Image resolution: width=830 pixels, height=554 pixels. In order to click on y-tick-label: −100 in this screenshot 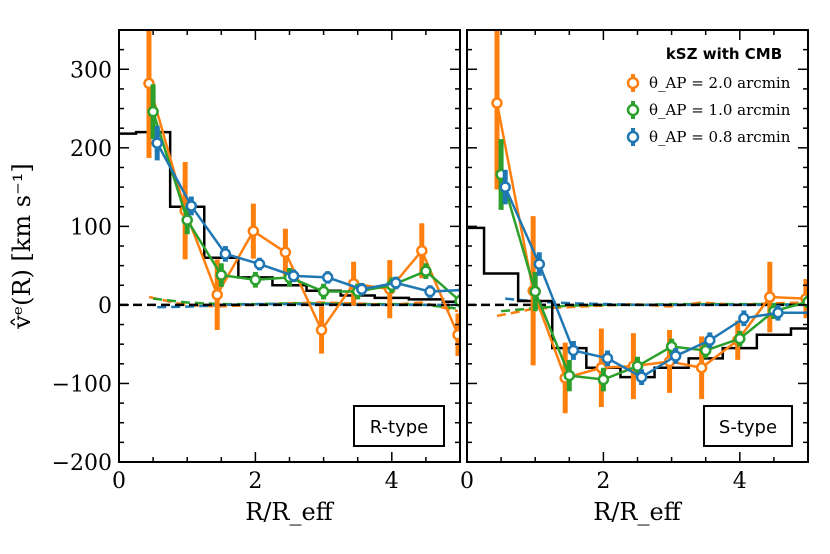, I will do `click(82, 384)`.